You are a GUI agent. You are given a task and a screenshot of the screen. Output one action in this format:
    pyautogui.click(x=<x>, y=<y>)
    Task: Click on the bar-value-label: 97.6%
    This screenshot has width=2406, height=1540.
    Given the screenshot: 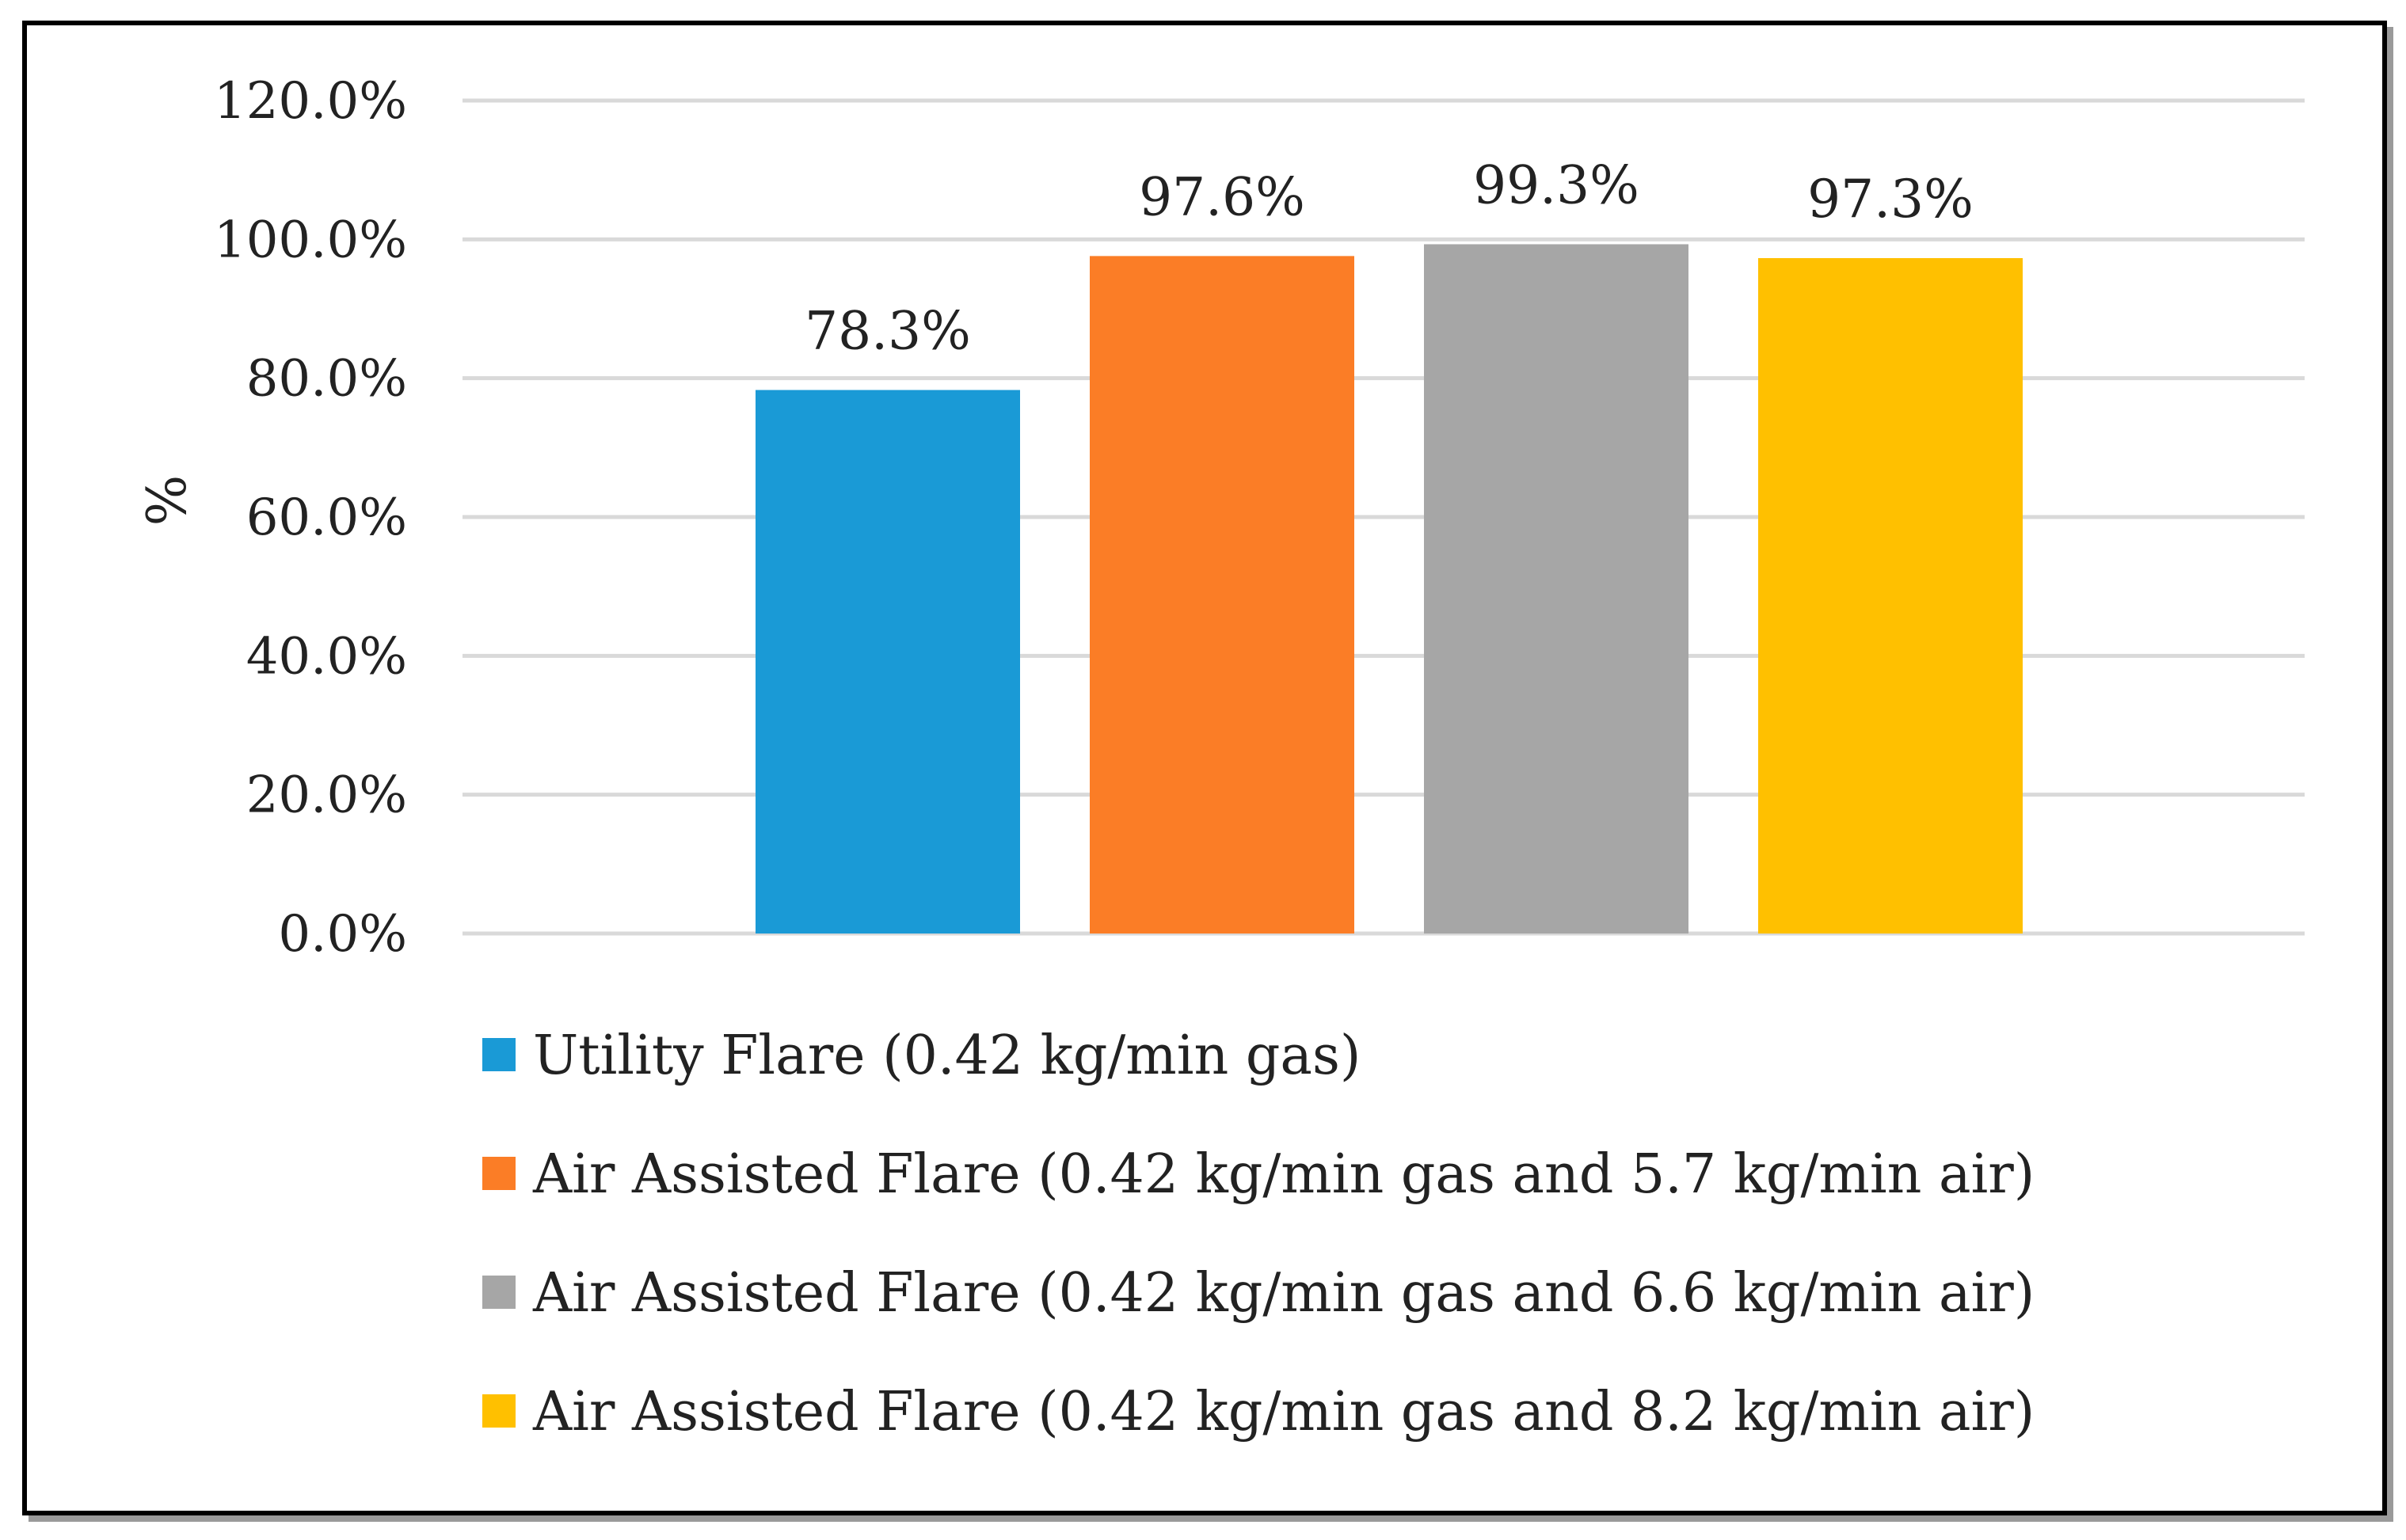 What is the action you would take?
    pyautogui.click(x=1222, y=196)
    